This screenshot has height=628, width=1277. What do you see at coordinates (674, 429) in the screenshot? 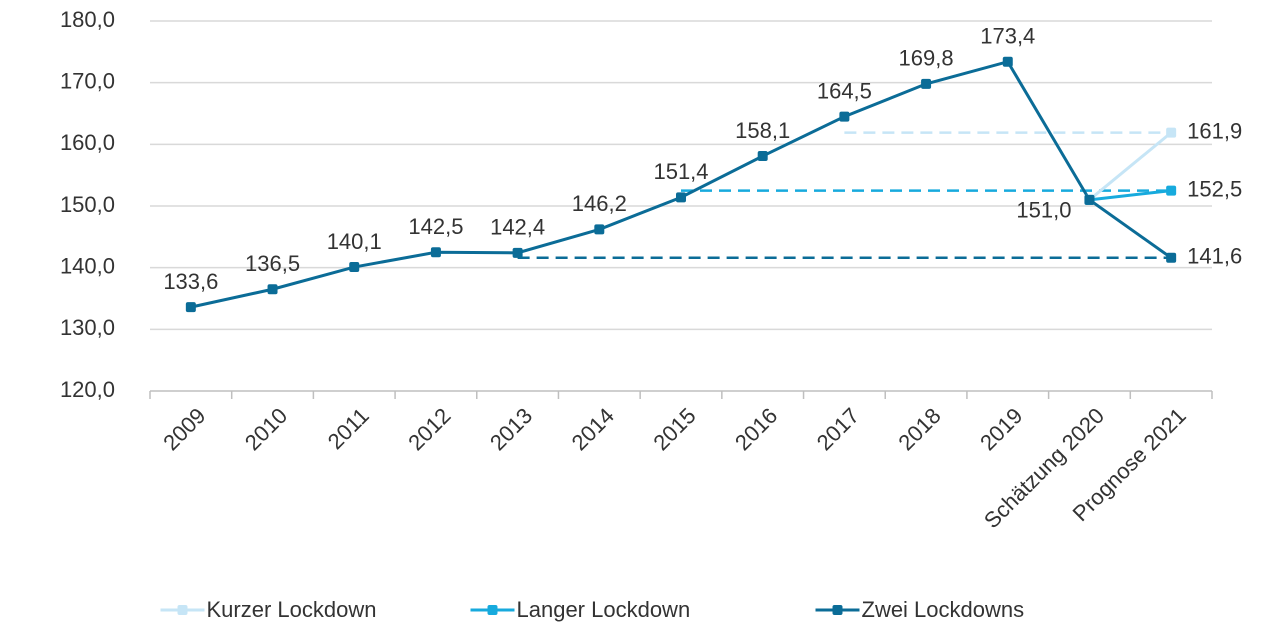
I see `x-tick-label: 2015` at bounding box center [674, 429].